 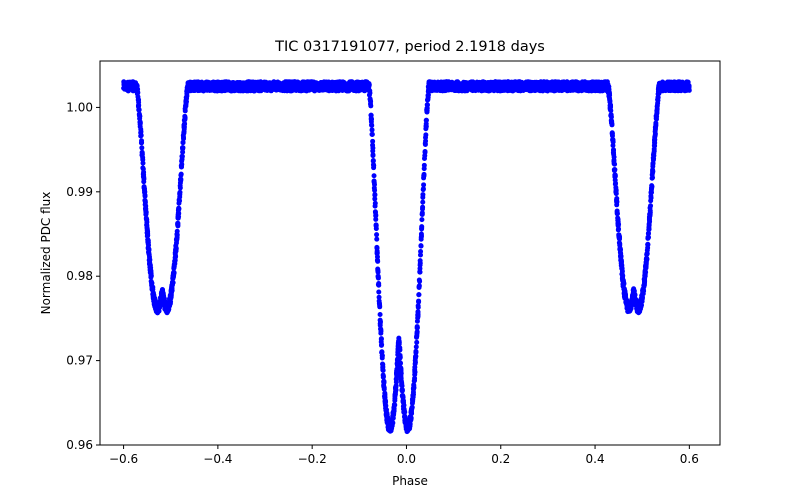 I want to click on x-axis-label: Phase, so click(x=410, y=481).